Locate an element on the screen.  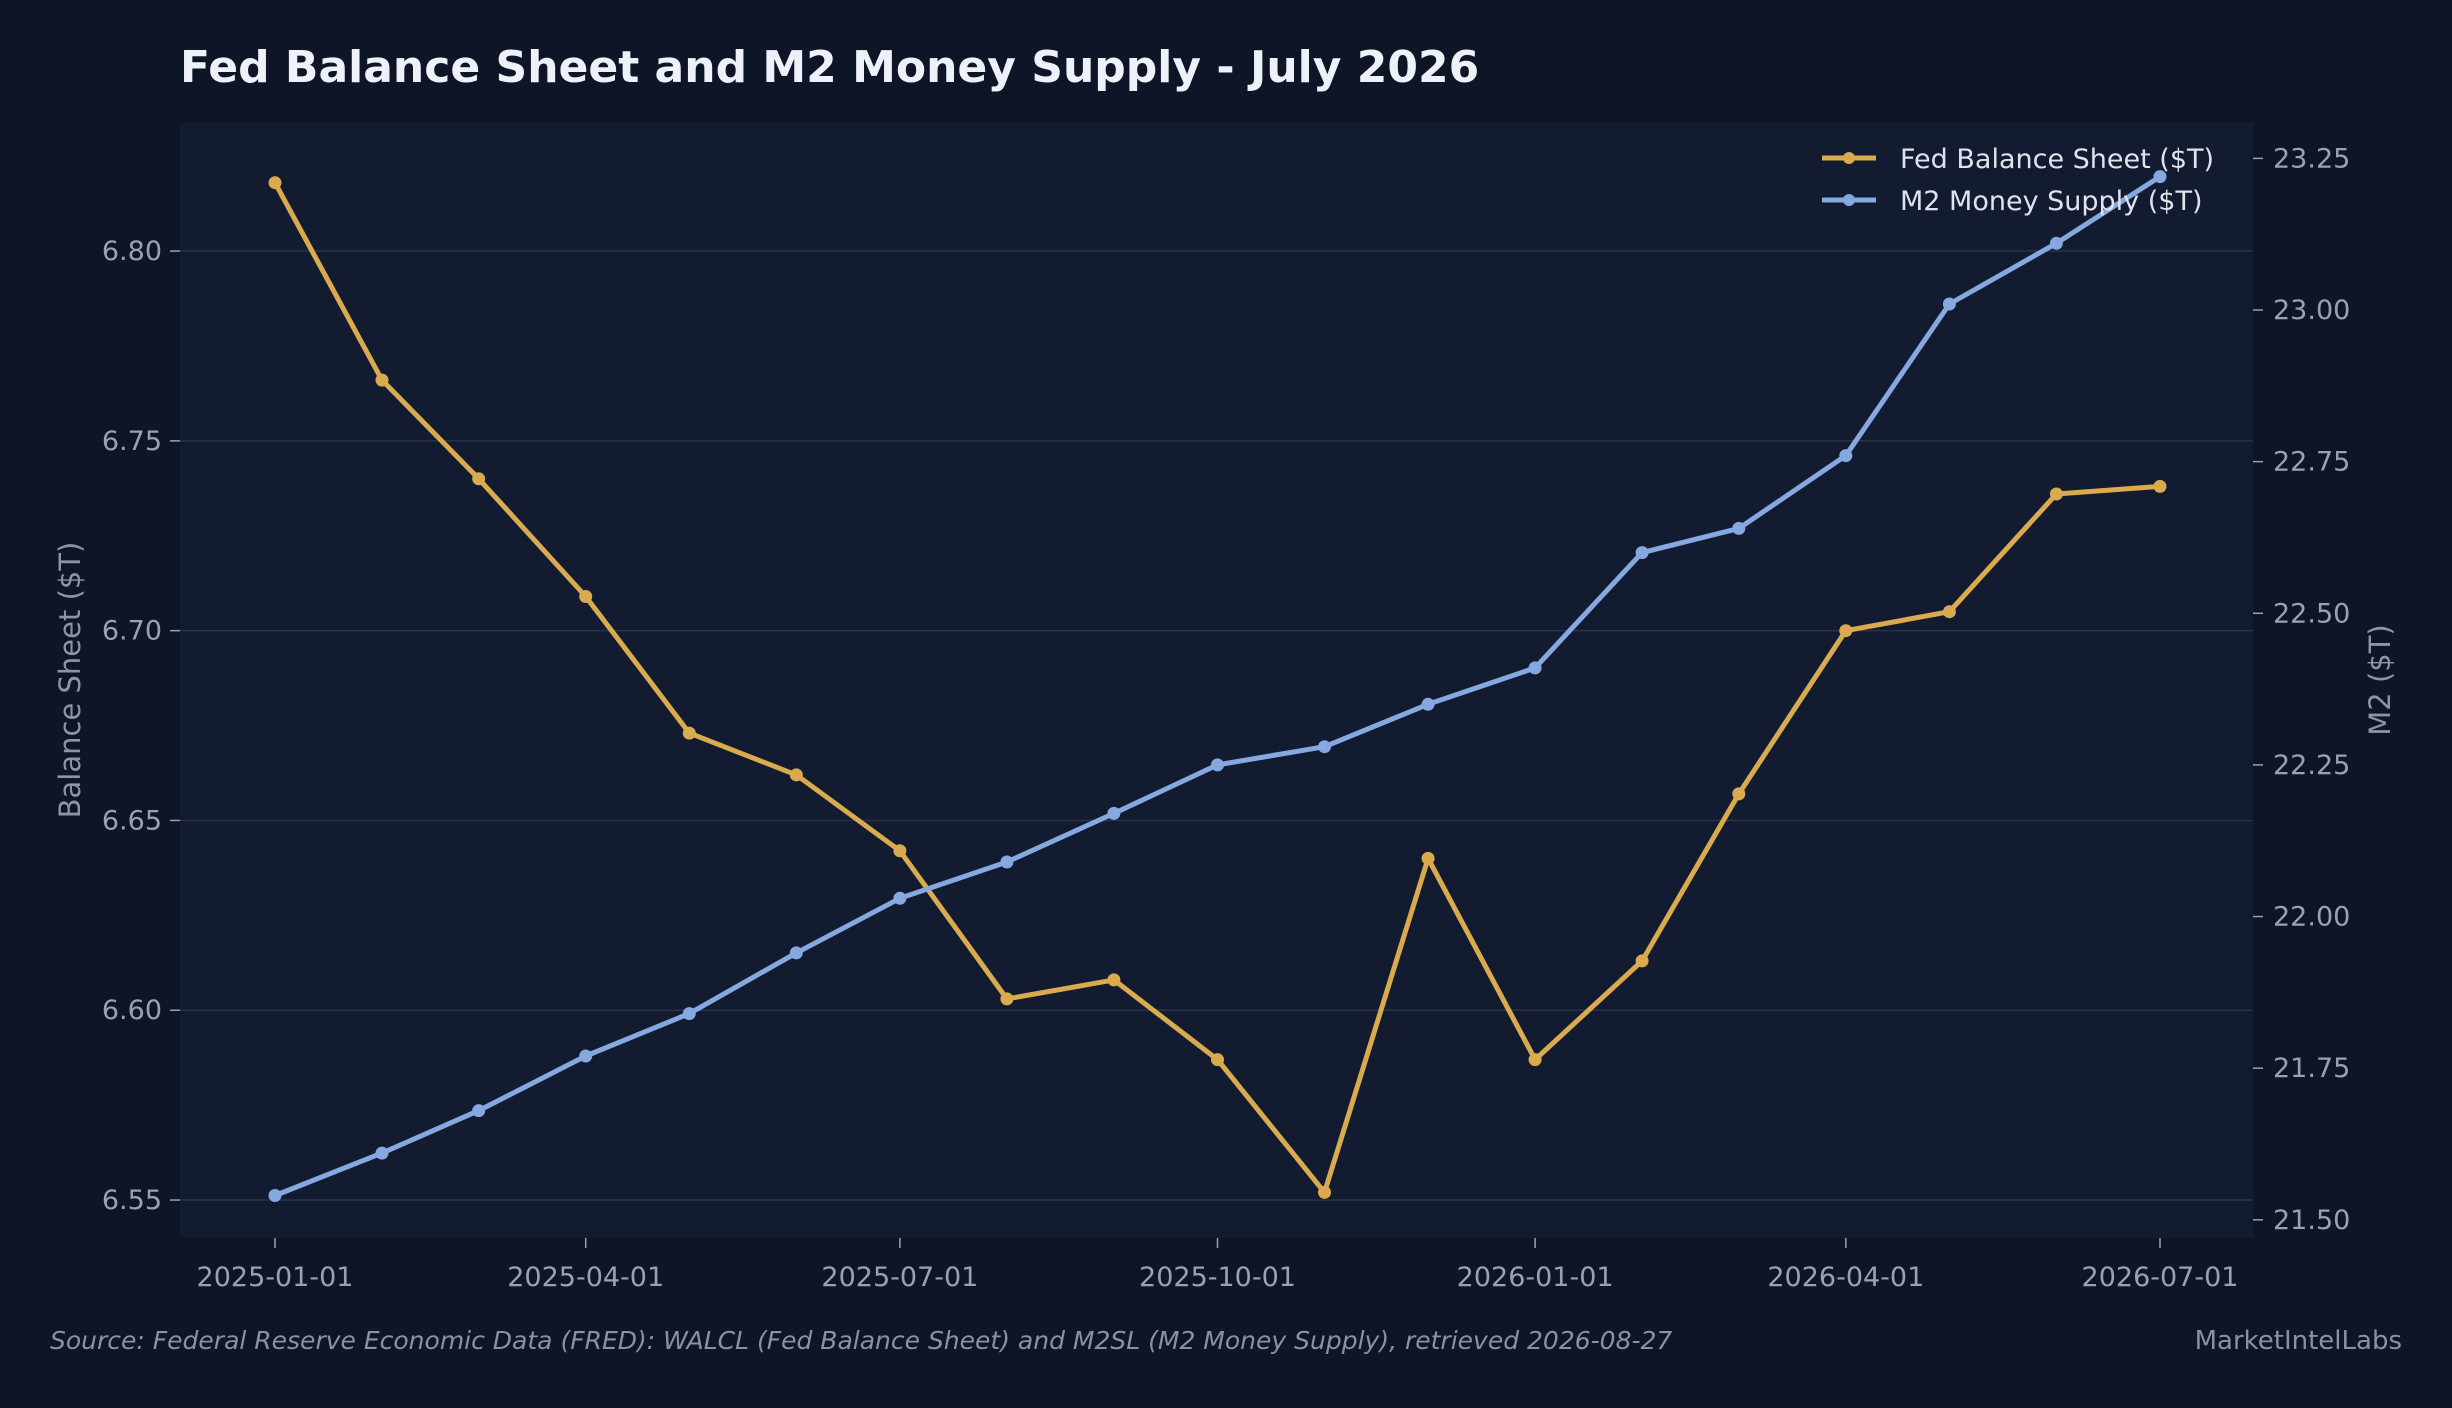
right-tick-label: 21.50 is located at coordinates (2311, 1220).